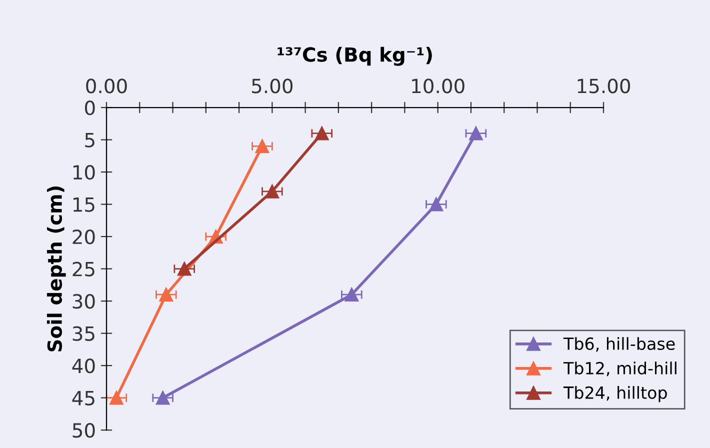  Describe the element at coordinates (84, 172) in the screenshot. I see `y-tick-label: 10` at that location.